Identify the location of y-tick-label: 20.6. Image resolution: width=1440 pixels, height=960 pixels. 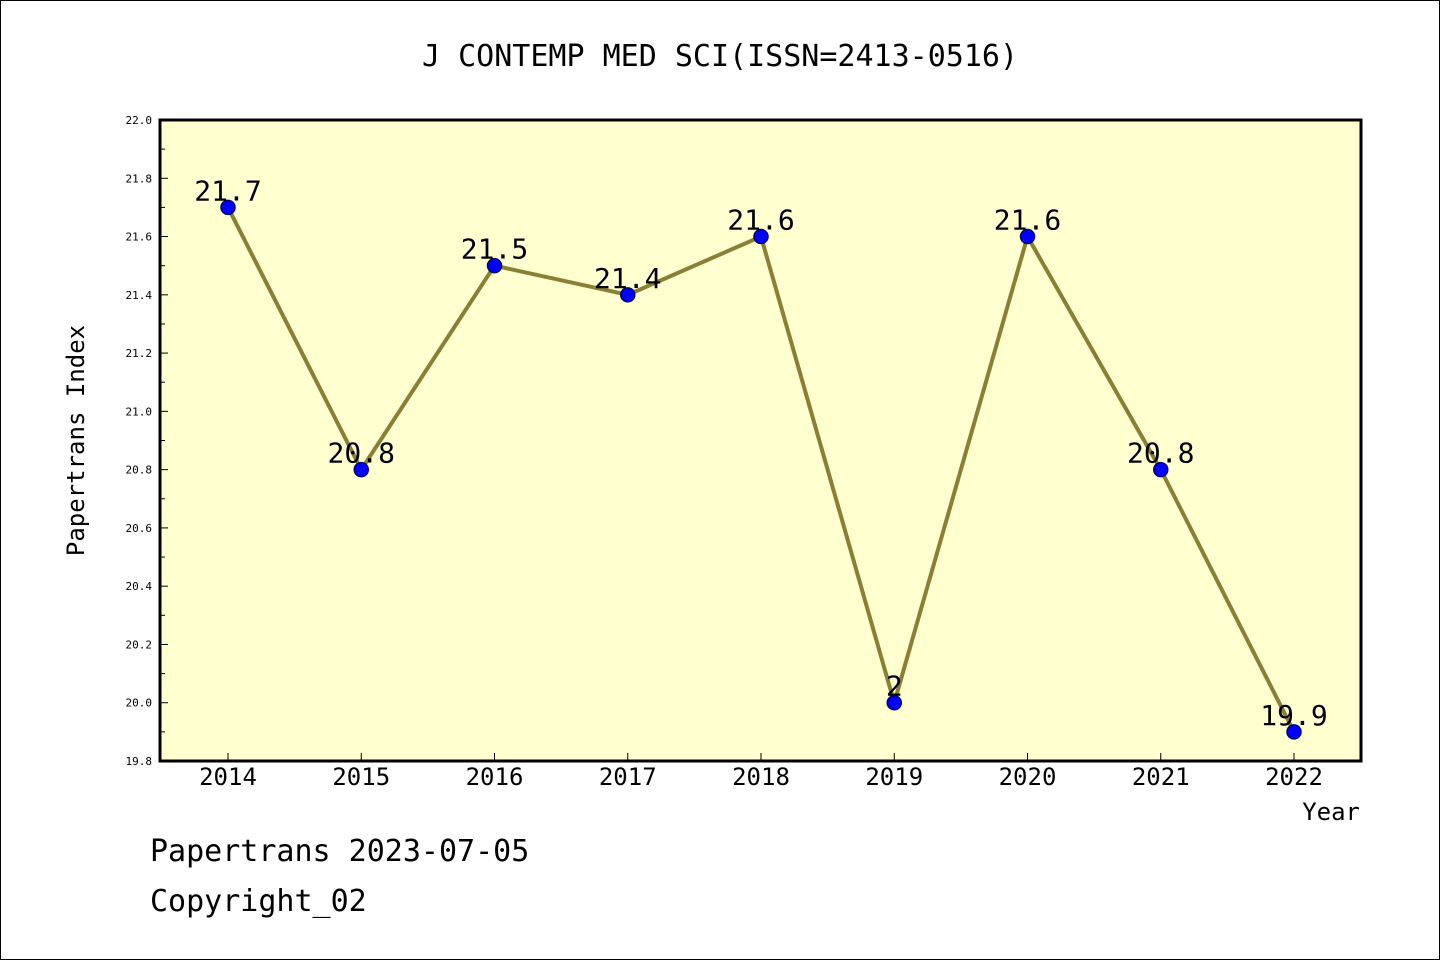
(139, 528).